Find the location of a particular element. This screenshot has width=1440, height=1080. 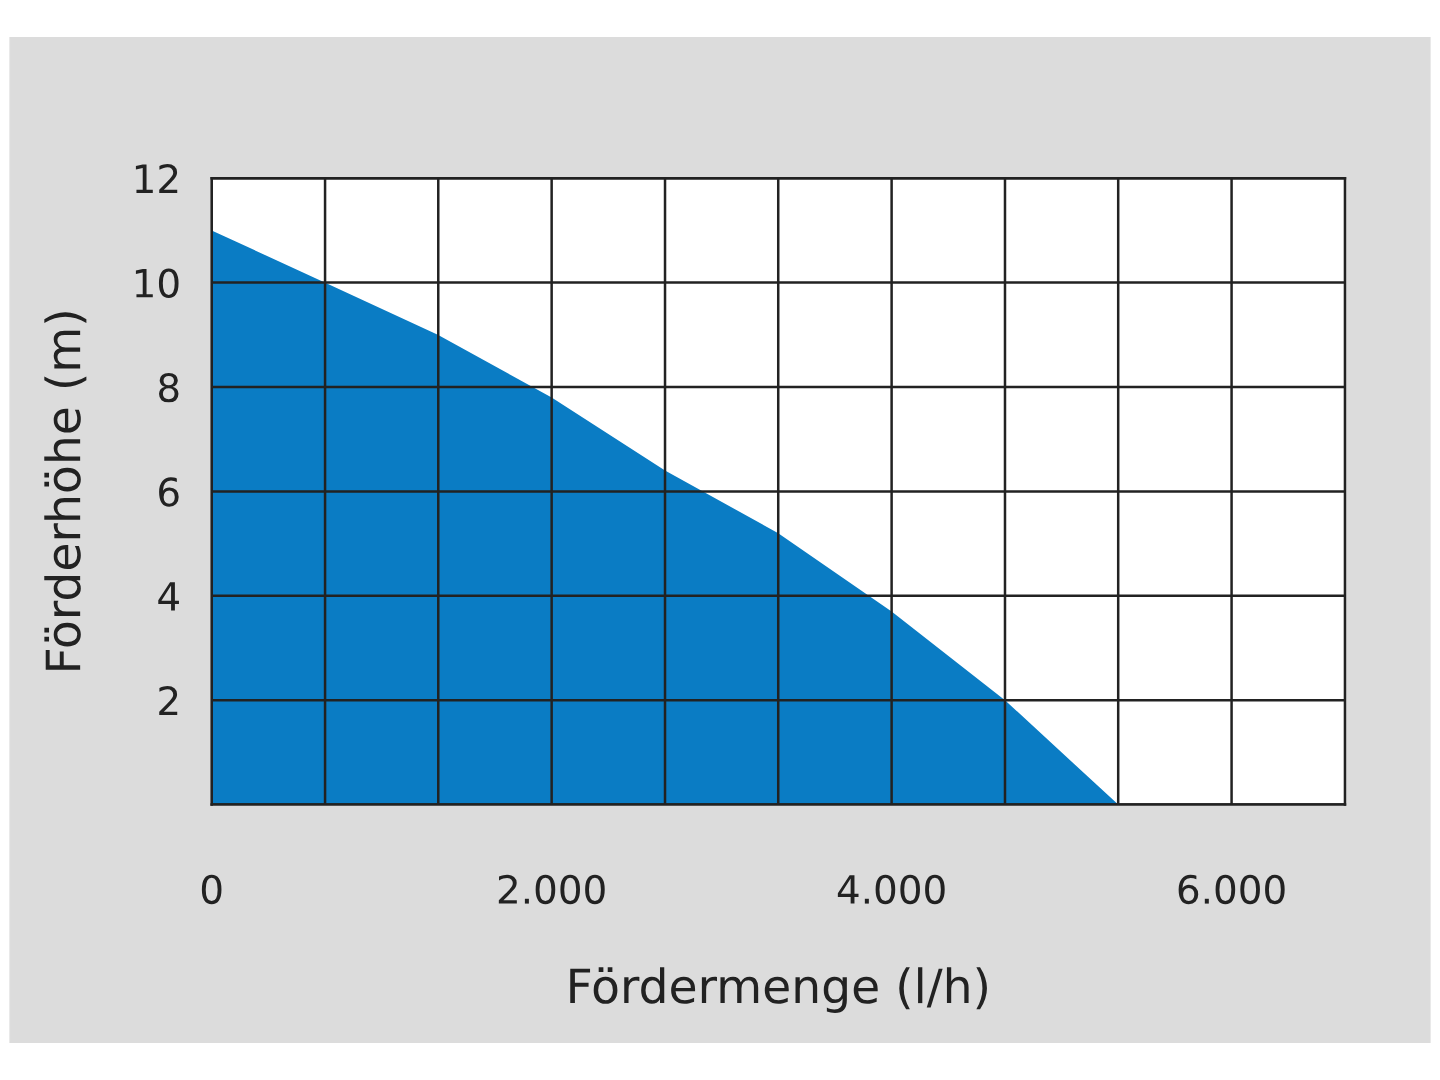

y-tick-label: 2 is located at coordinates (168, 700).